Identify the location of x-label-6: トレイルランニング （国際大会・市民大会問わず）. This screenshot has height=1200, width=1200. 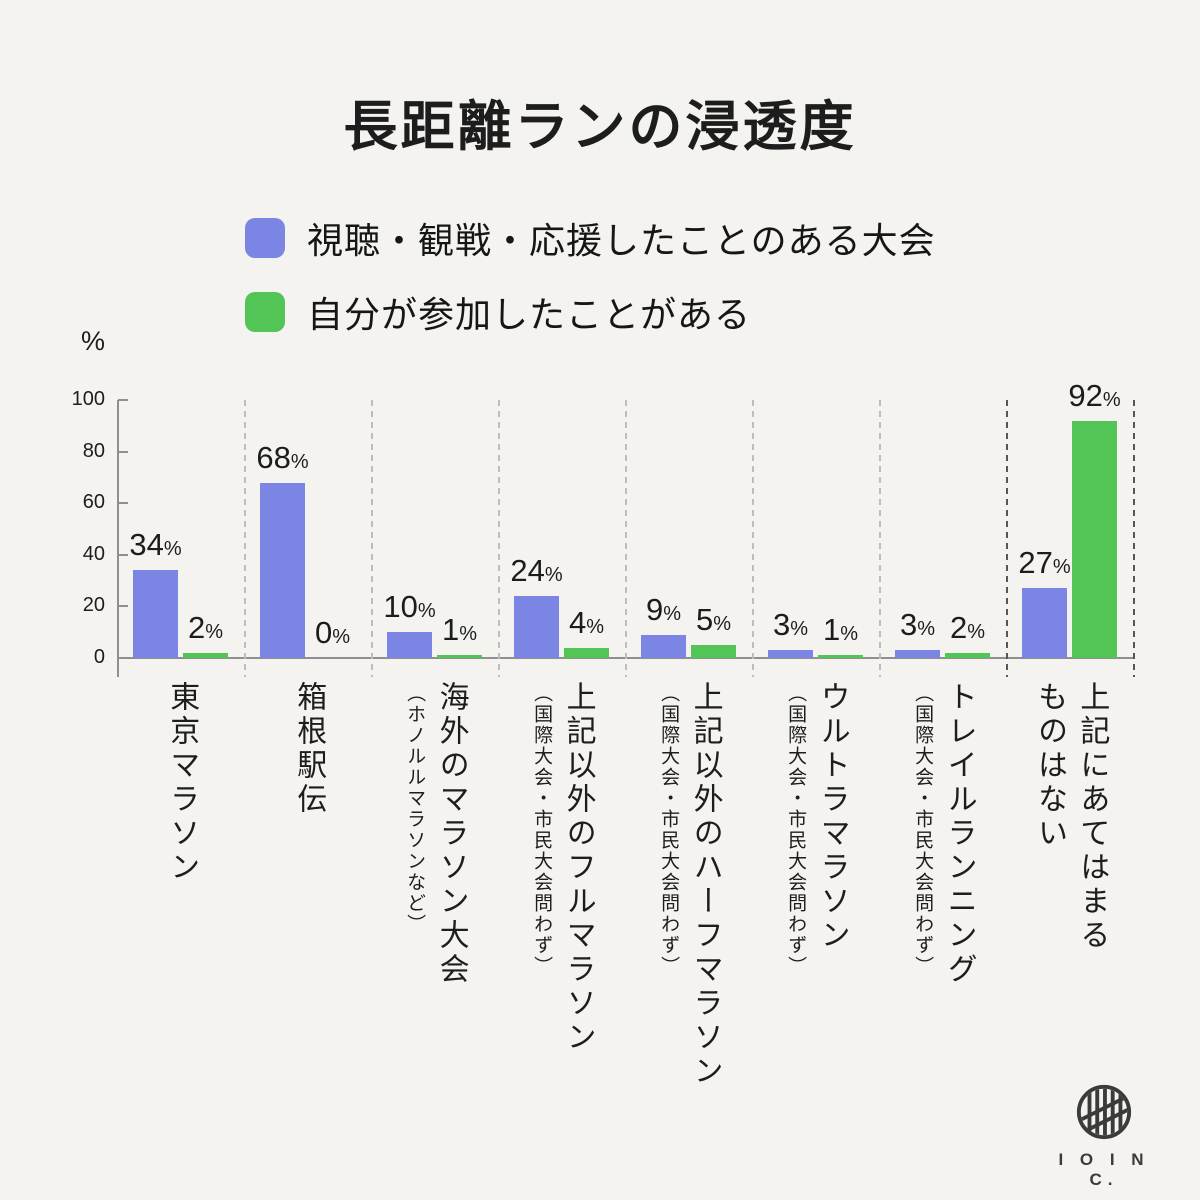
(943, 834).